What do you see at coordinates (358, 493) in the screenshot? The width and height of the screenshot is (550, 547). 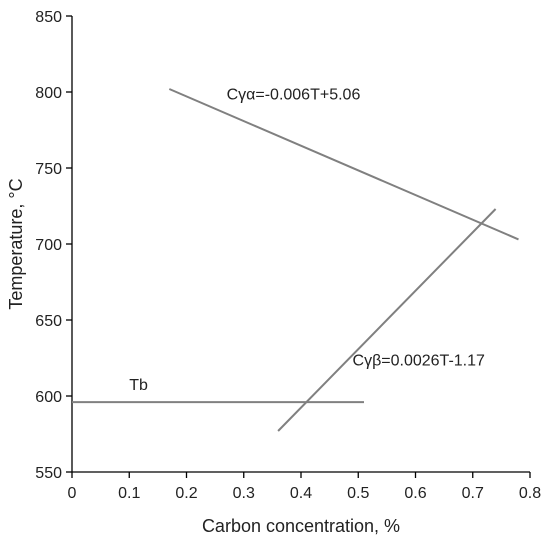 I see `x-tick-label: 0.5` at bounding box center [358, 493].